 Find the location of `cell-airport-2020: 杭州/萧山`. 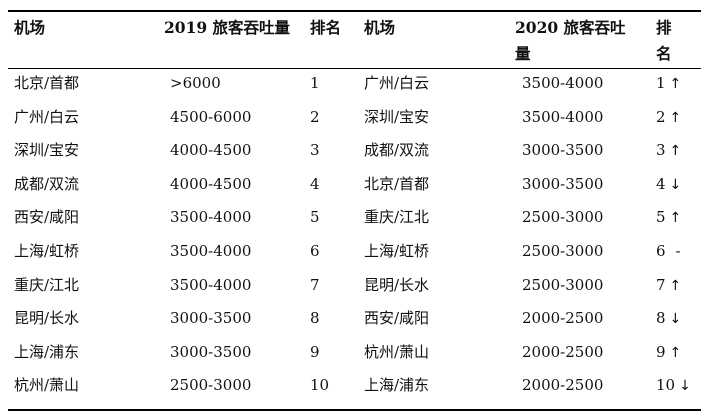

cell-airport-2020: 杭州/萧山 is located at coordinates (397, 351).